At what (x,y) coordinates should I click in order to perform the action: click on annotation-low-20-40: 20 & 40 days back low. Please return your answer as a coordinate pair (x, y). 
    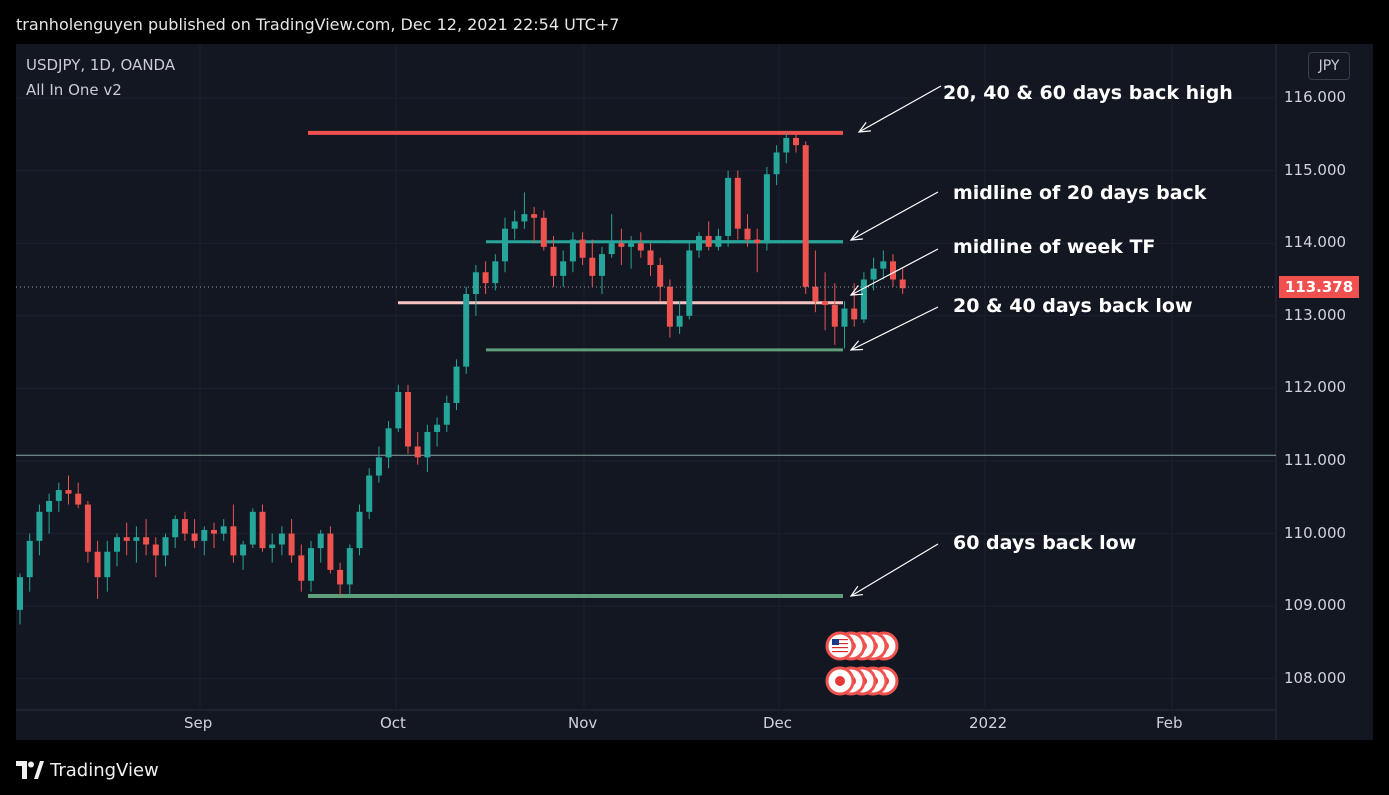
    Looking at the image, I should click on (1073, 306).